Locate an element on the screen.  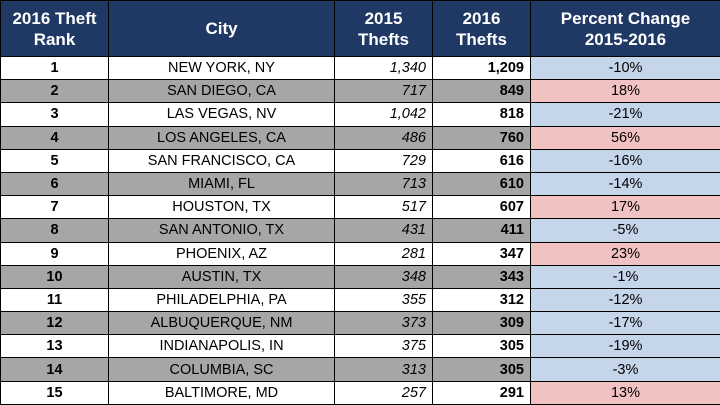
header-city: City is located at coordinates (221, 28).